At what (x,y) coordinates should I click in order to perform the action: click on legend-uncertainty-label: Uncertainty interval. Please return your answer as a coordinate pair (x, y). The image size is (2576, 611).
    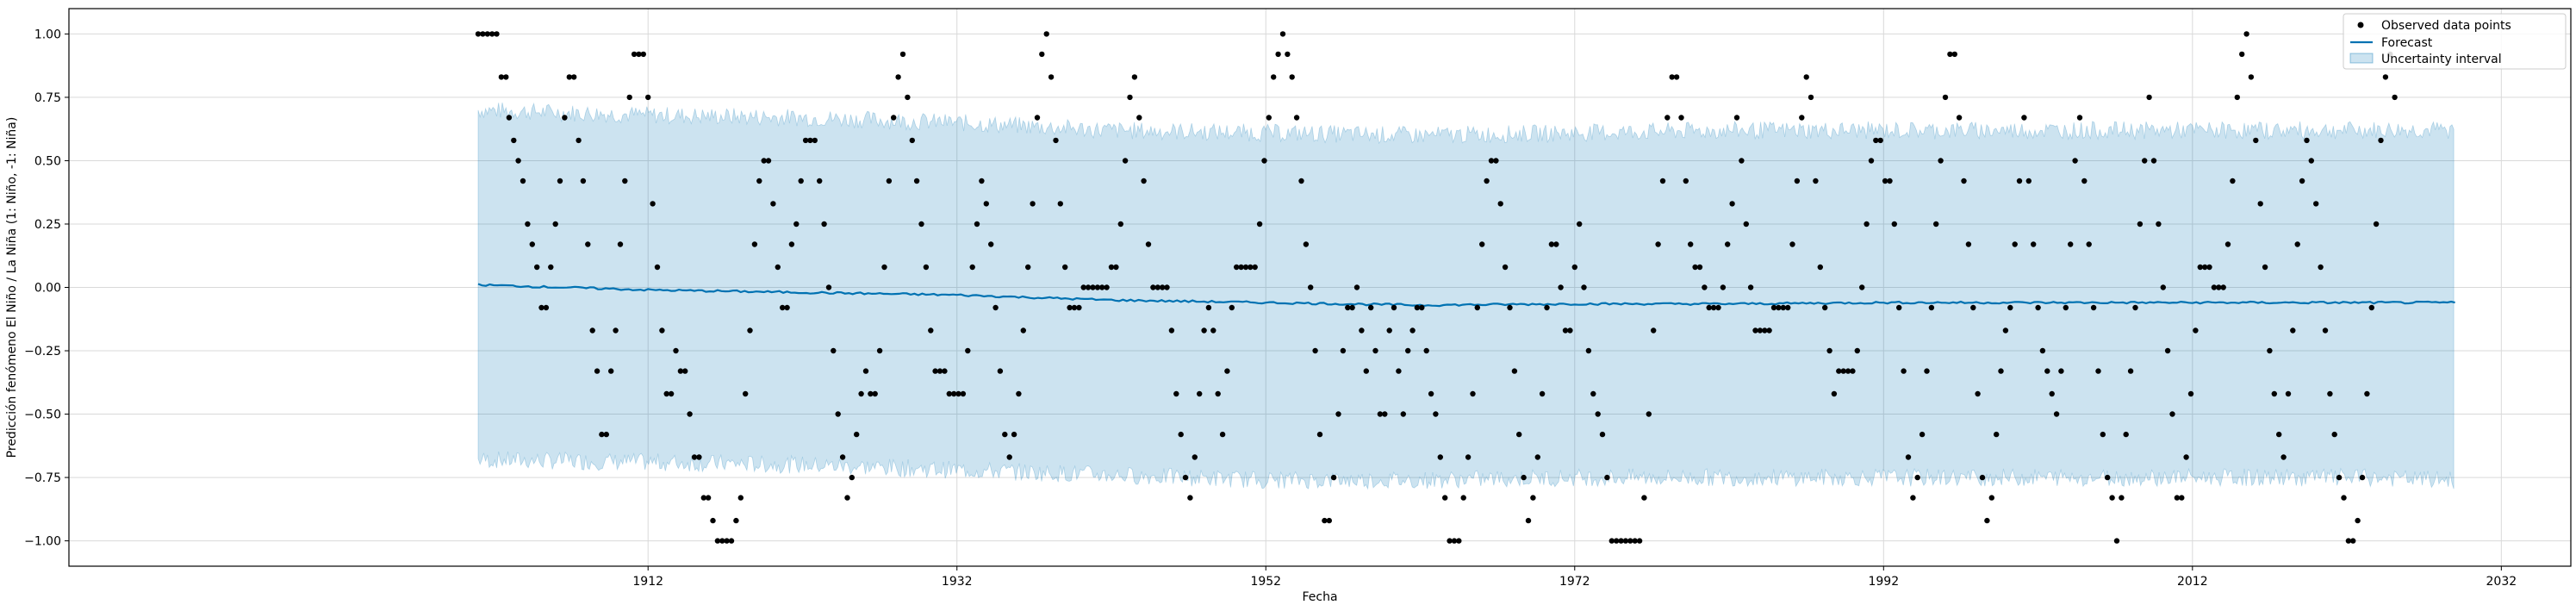
    Looking at the image, I should click on (2442, 59).